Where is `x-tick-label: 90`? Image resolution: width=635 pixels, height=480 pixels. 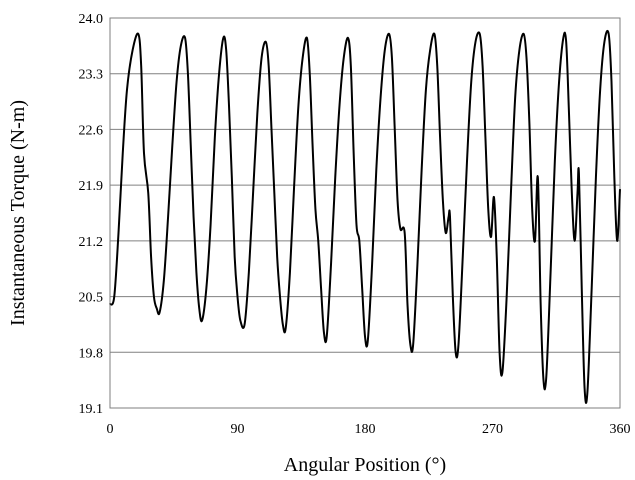
x-tick-label: 90 is located at coordinates (238, 429).